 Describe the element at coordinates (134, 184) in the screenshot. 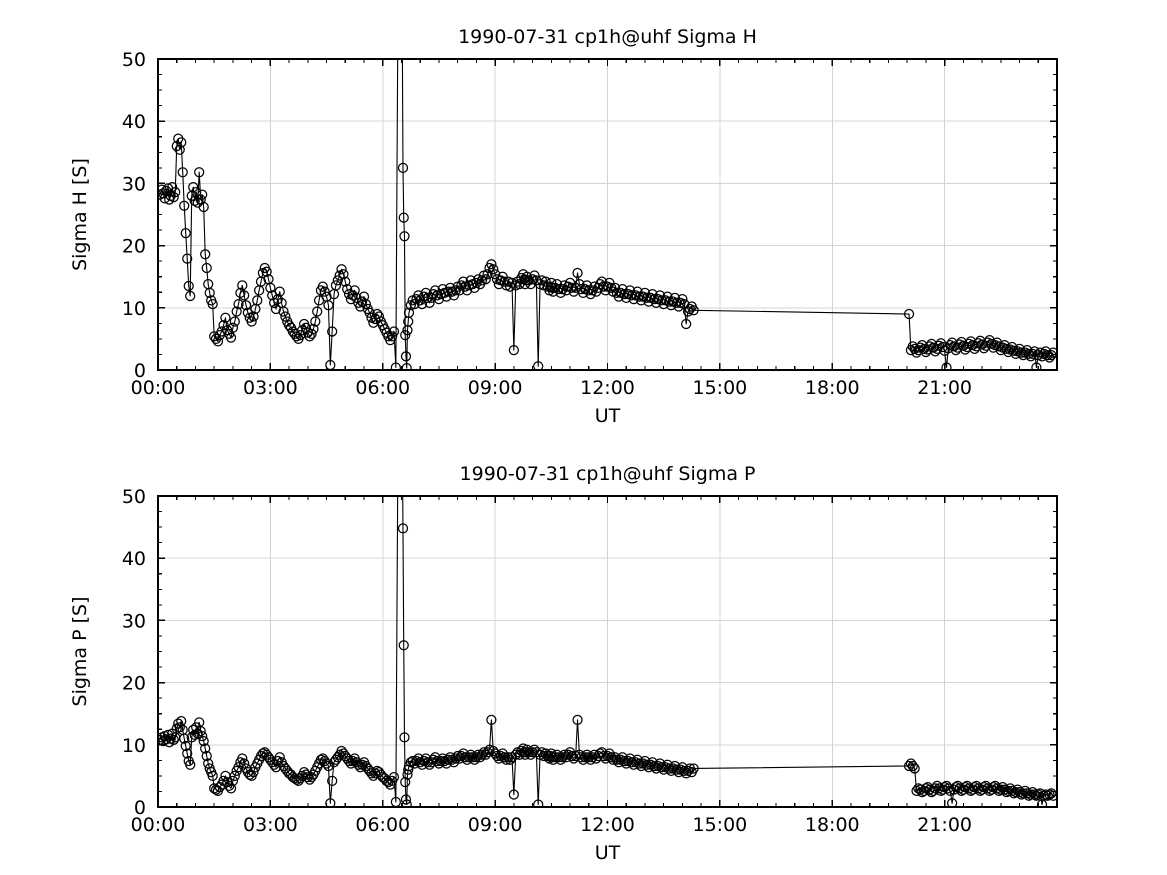

I see `y-tick-label: 30` at that location.